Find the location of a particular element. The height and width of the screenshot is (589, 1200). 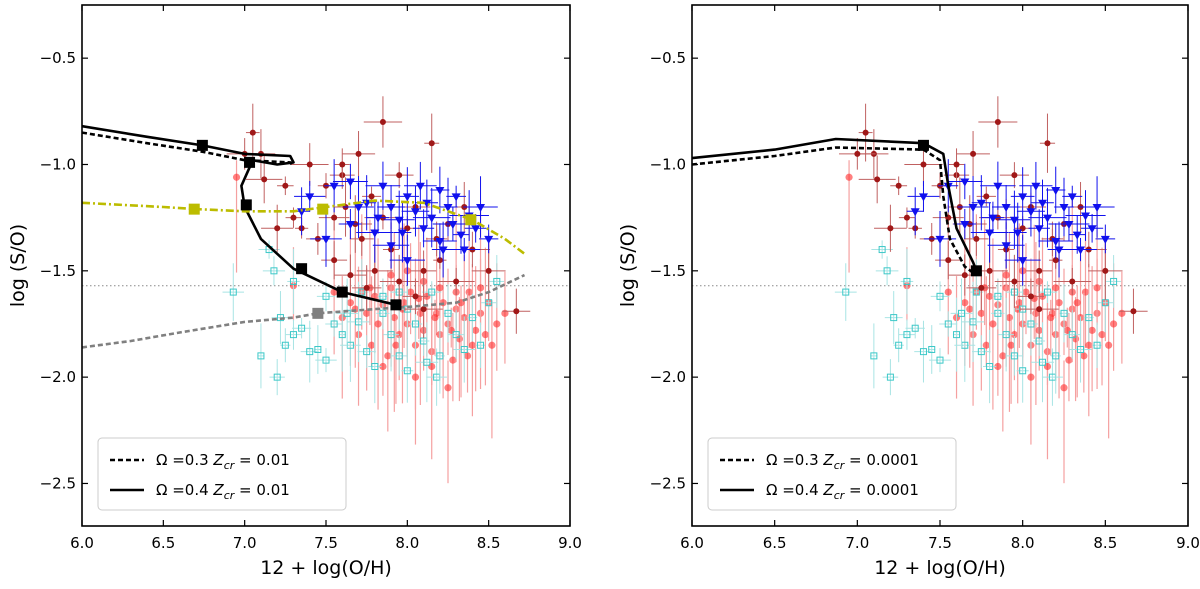

panel1-model-curve is located at coordinates (304, 311).